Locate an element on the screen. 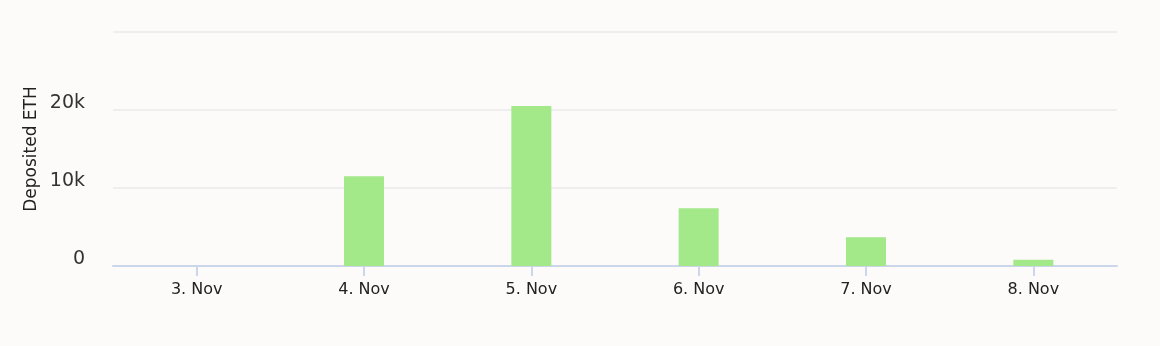 This screenshot has width=1160, height=346. y-axis-title: Deposited ETH is located at coordinates (30, 149).